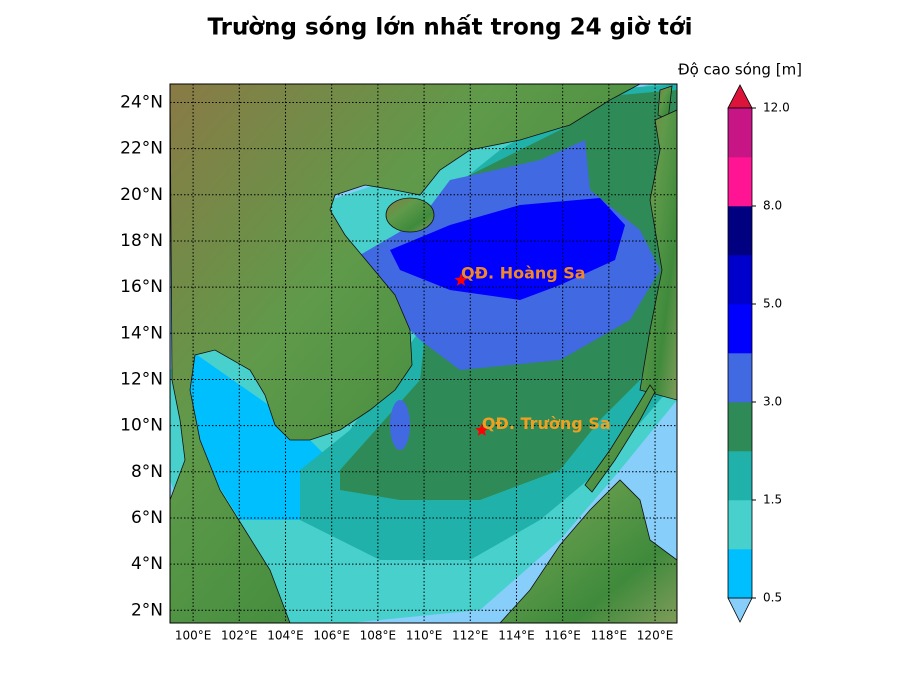 The image size is (900, 700). What do you see at coordinates (424, 636) in the screenshot?
I see `x-tick-label: 110°E` at bounding box center [424, 636].